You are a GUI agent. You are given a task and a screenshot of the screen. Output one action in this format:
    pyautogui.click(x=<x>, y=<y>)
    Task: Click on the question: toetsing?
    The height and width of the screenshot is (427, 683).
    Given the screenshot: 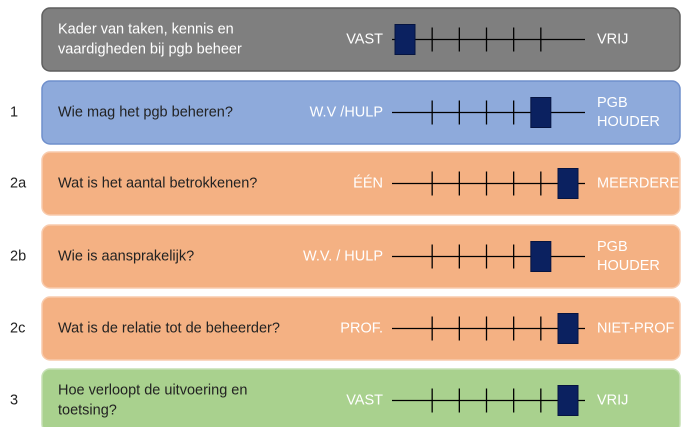 What is the action you would take?
    pyautogui.click(x=87, y=410)
    